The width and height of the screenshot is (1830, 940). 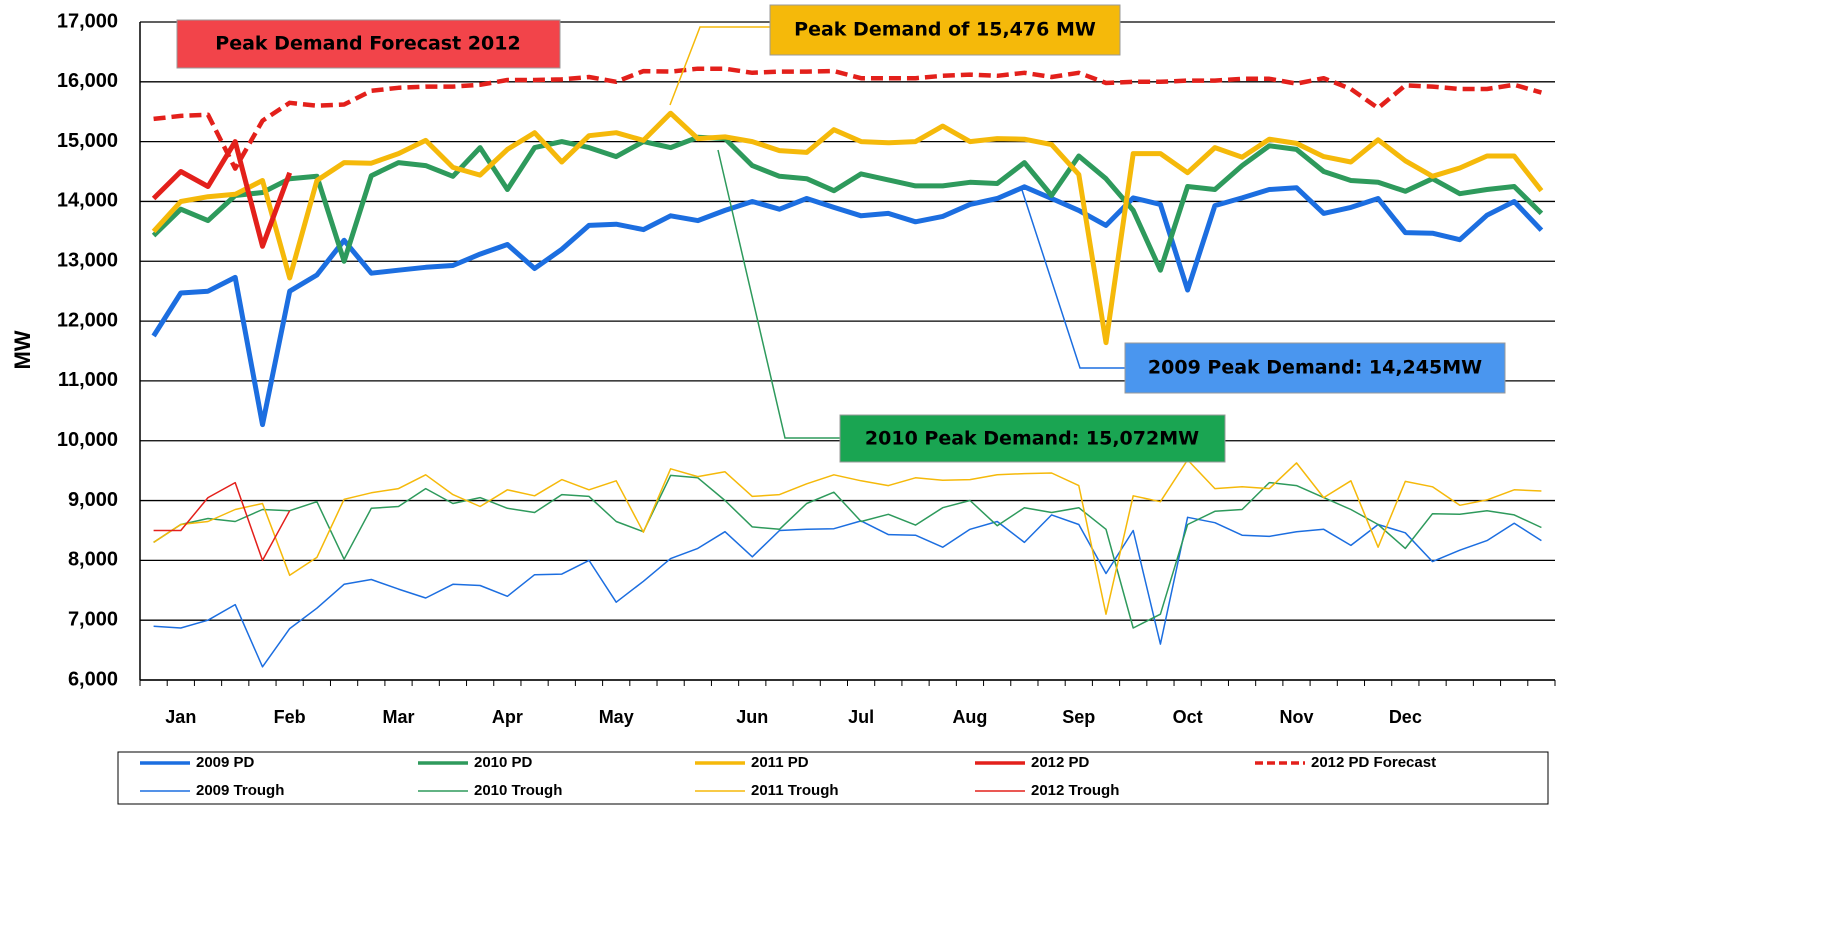 I want to click on annotation: Peak Demand of 15,476 MW, so click(x=945, y=30).